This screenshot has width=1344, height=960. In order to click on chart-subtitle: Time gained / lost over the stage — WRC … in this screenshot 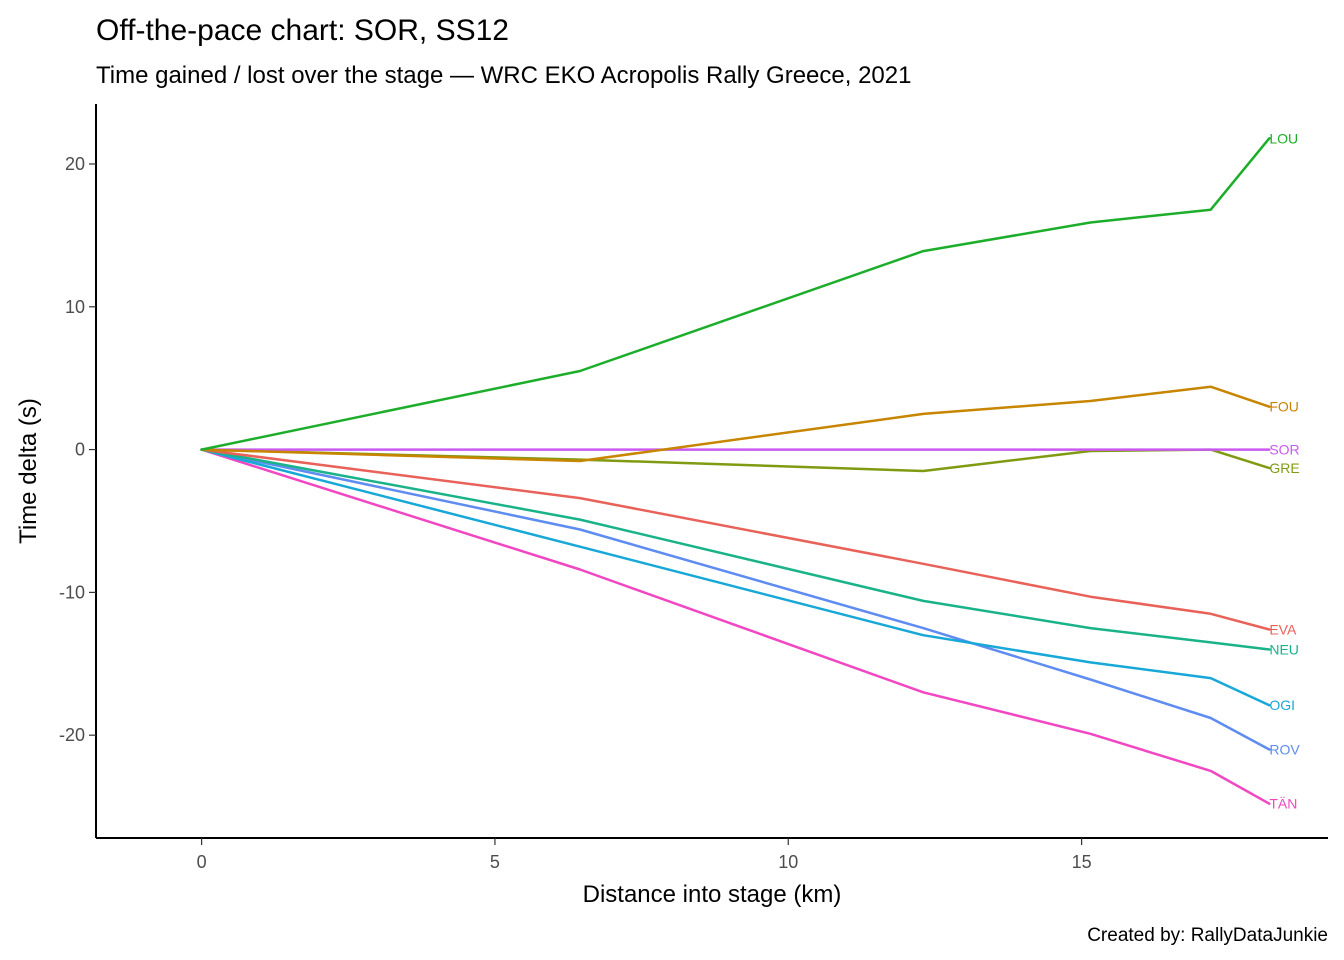, I will do `click(503, 75)`.